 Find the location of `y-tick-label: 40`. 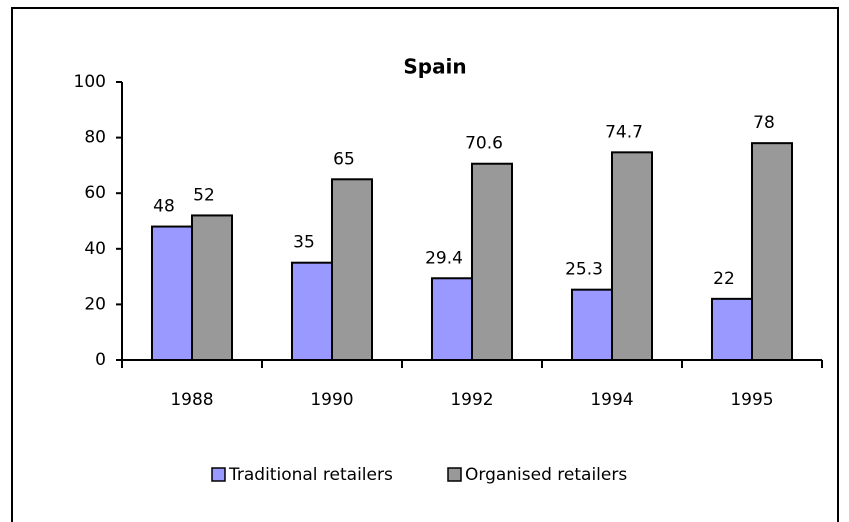

y-tick-label: 40 is located at coordinates (95, 249).